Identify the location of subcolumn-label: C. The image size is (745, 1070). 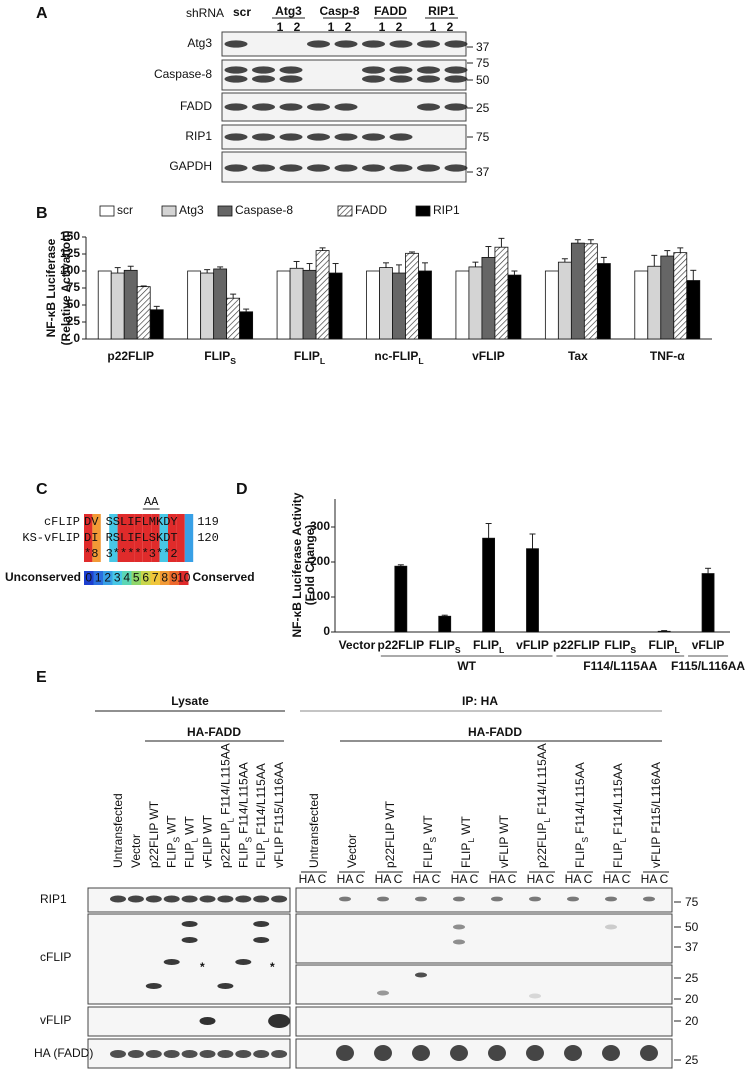
(664, 879).